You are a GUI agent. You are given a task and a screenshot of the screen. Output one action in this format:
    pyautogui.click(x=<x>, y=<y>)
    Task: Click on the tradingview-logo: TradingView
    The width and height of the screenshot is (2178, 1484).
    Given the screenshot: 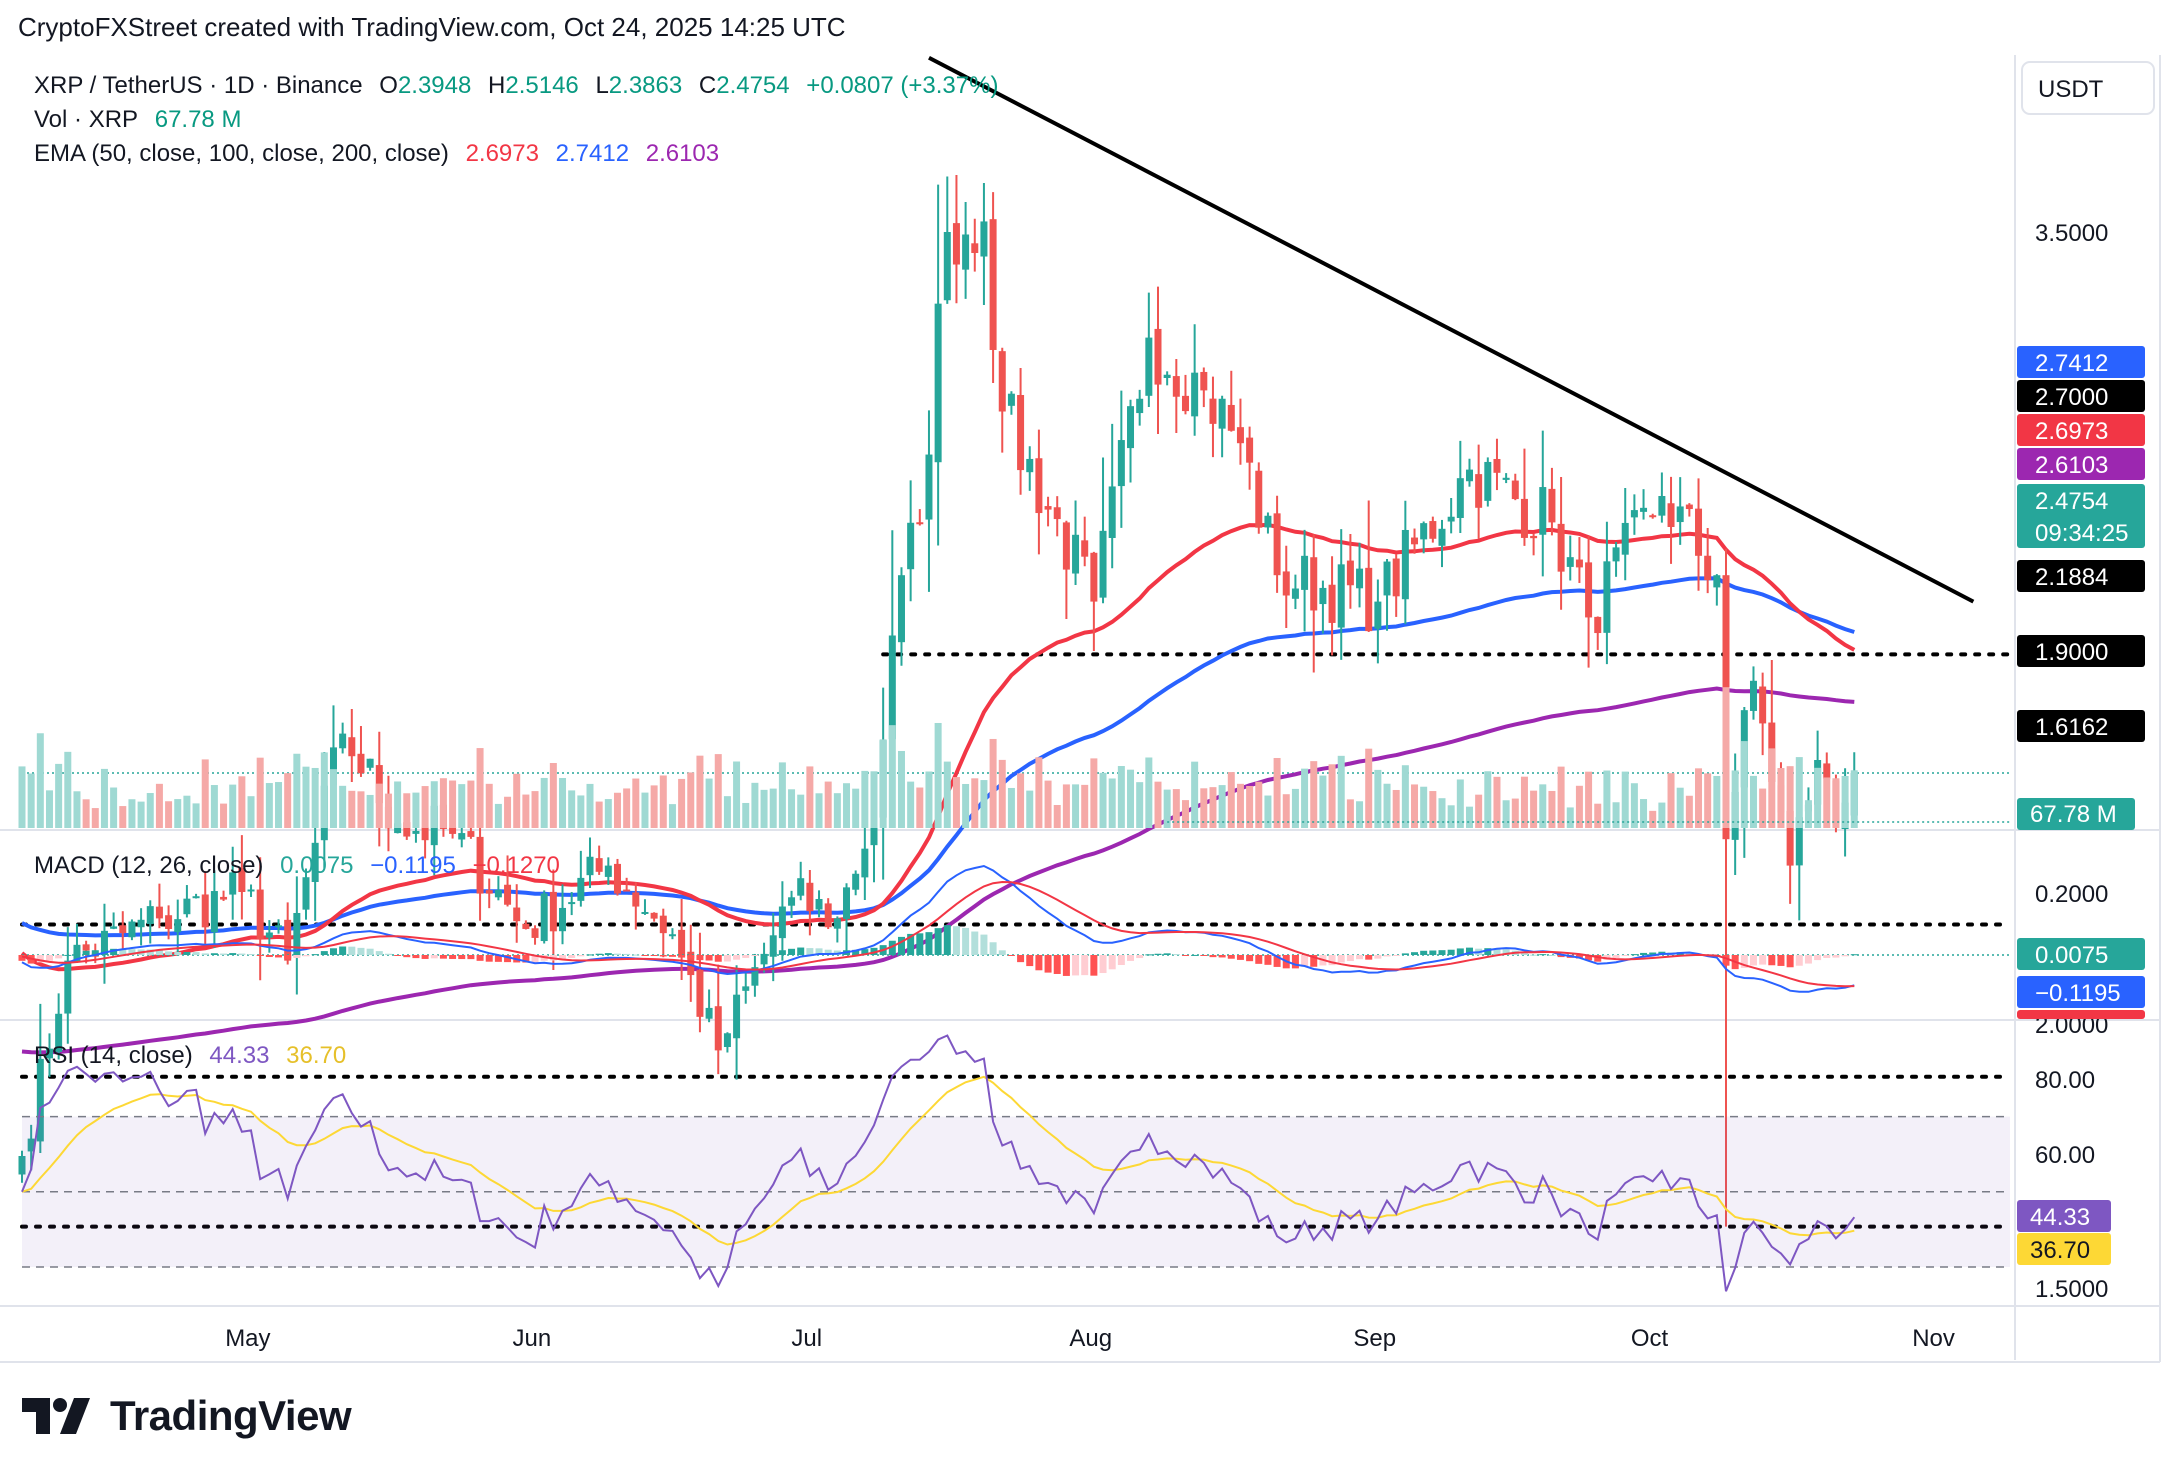 What is the action you would take?
    pyautogui.click(x=187, y=1416)
    